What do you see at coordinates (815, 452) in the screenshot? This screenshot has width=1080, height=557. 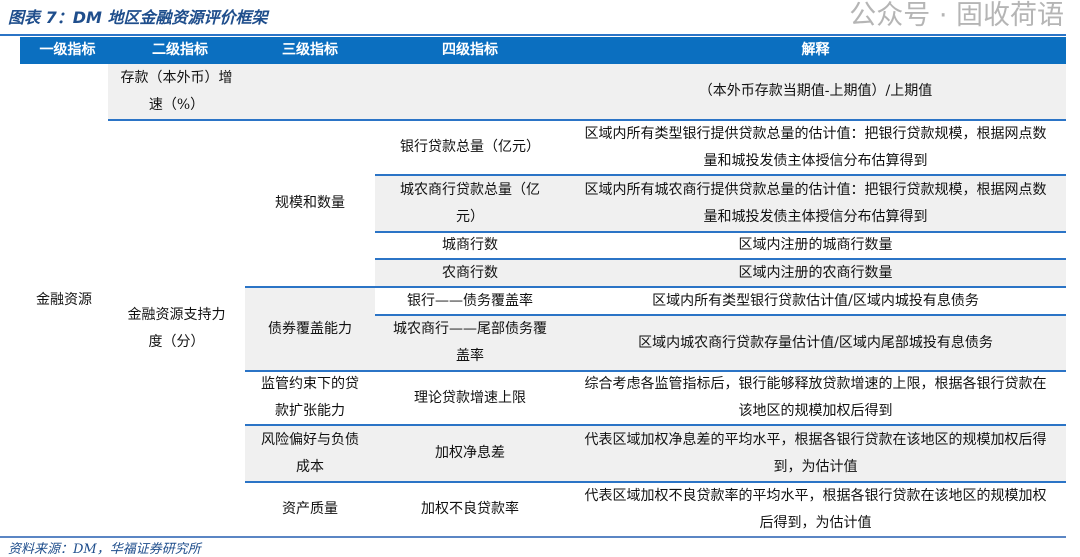 I see `explain-cell: 代表区域加权净息差的平均水平，根据各银行贷款在该地区的规模加权后得到，为估计值` at bounding box center [815, 452].